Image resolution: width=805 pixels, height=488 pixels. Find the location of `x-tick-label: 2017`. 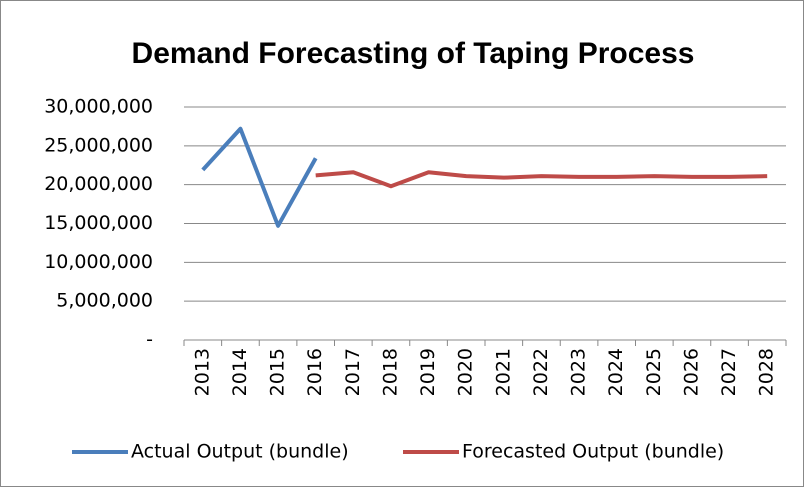

x-tick-label: 2017 is located at coordinates (353, 372).